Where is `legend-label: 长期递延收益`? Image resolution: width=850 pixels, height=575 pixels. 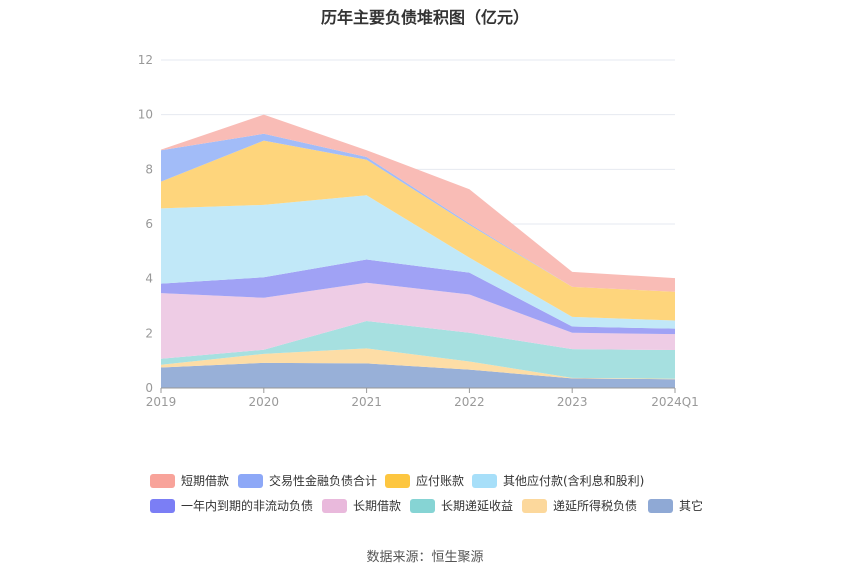 legend-label: 长期递延收益 is located at coordinates (477, 506).